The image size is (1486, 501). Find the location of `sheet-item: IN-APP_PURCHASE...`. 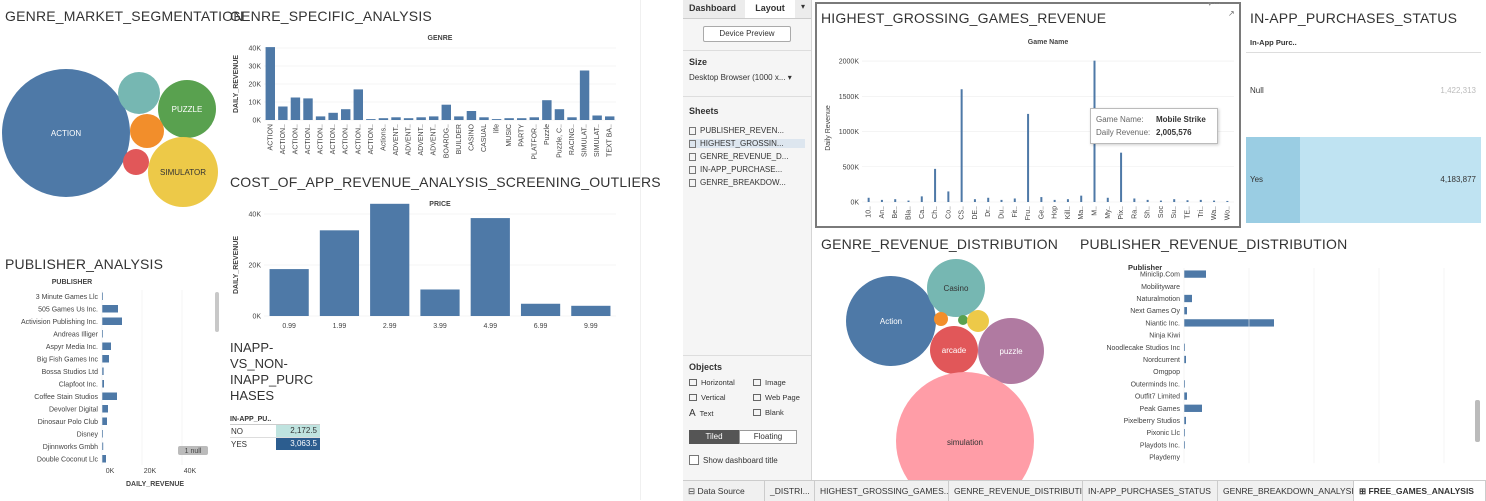

sheet-item: IN-APP_PURCHASE... is located at coordinates (735, 169).